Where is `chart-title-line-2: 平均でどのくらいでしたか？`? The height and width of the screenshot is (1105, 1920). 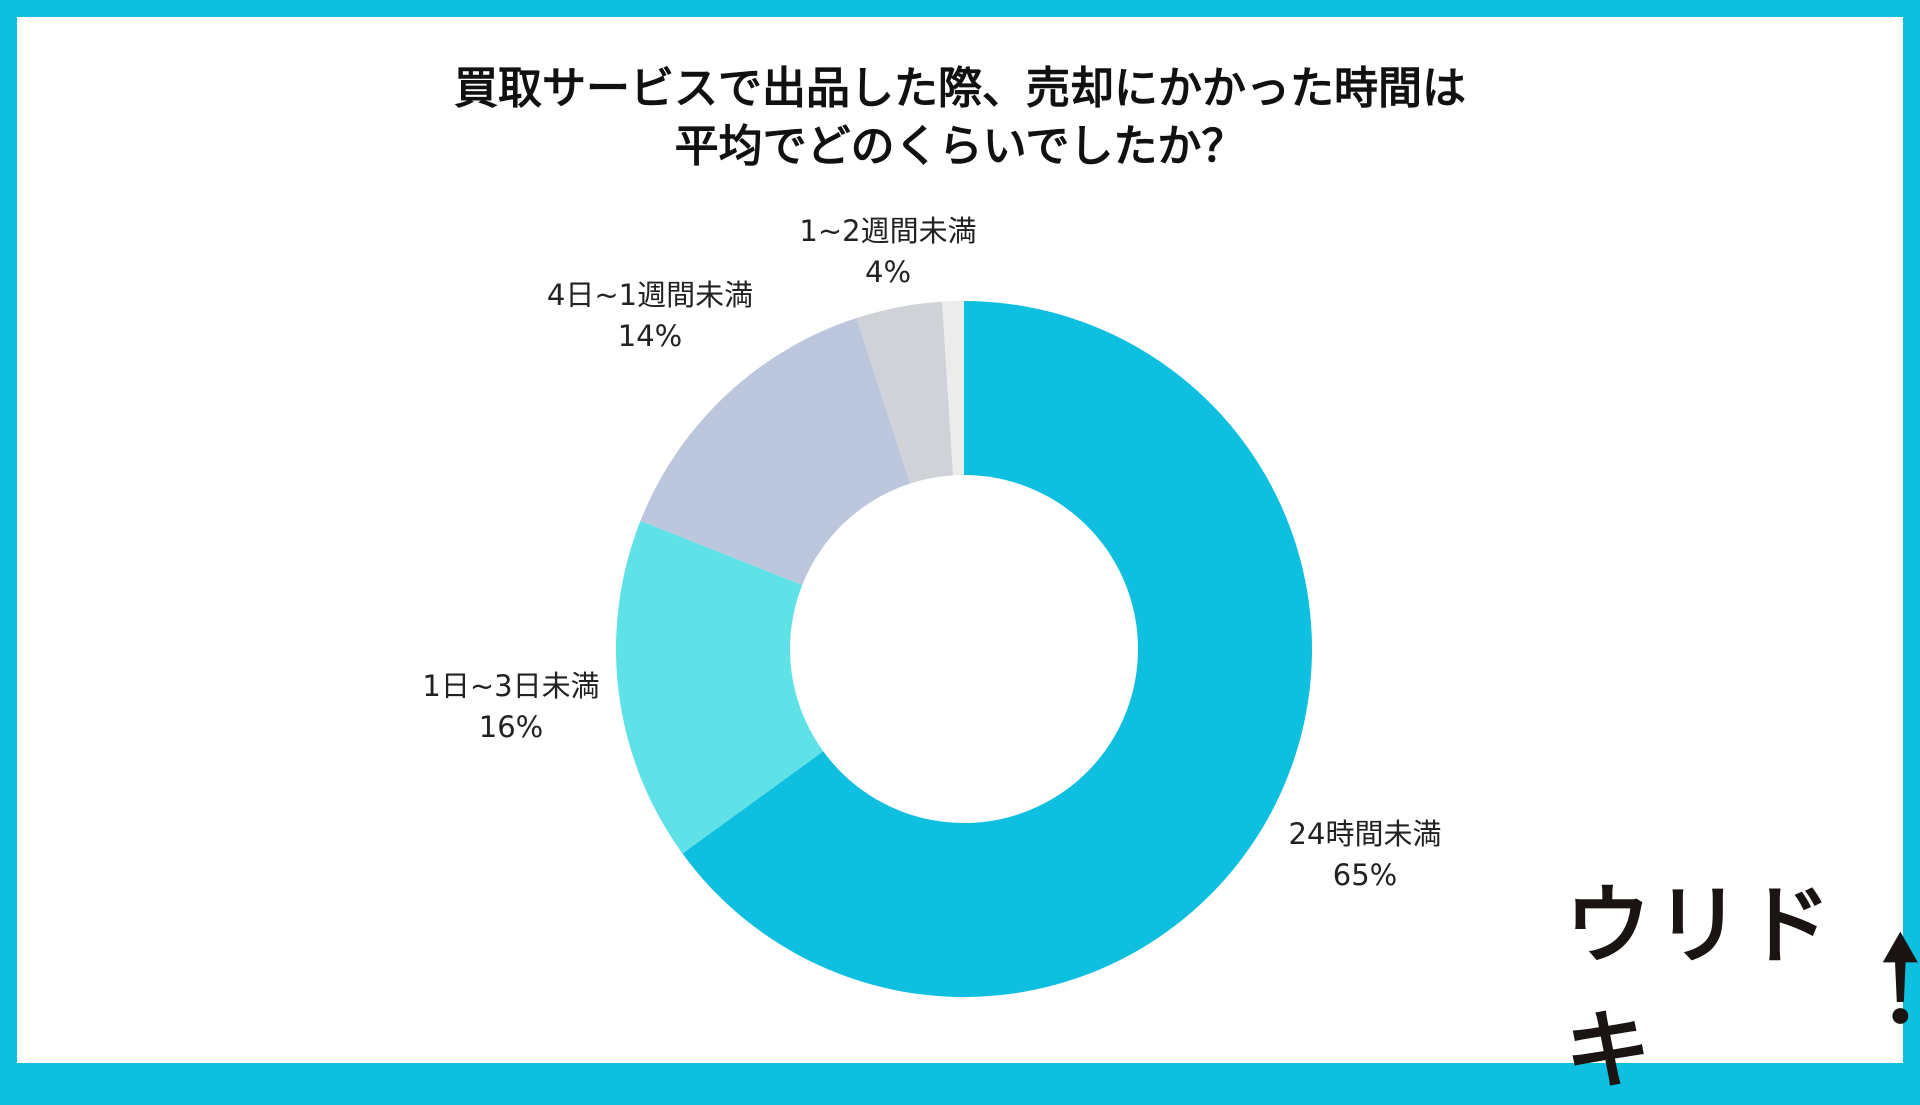
chart-title-line-2: 平均でどのくらいでしたか？ is located at coordinates (960, 146).